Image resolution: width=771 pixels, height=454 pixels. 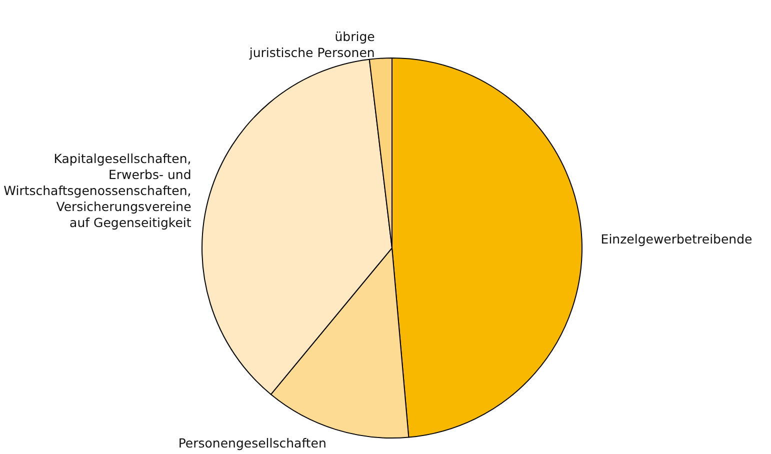 What do you see at coordinates (252, 442) in the screenshot?
I see `slice-label: Personengesellschaften` at bounding box center [252, 442].